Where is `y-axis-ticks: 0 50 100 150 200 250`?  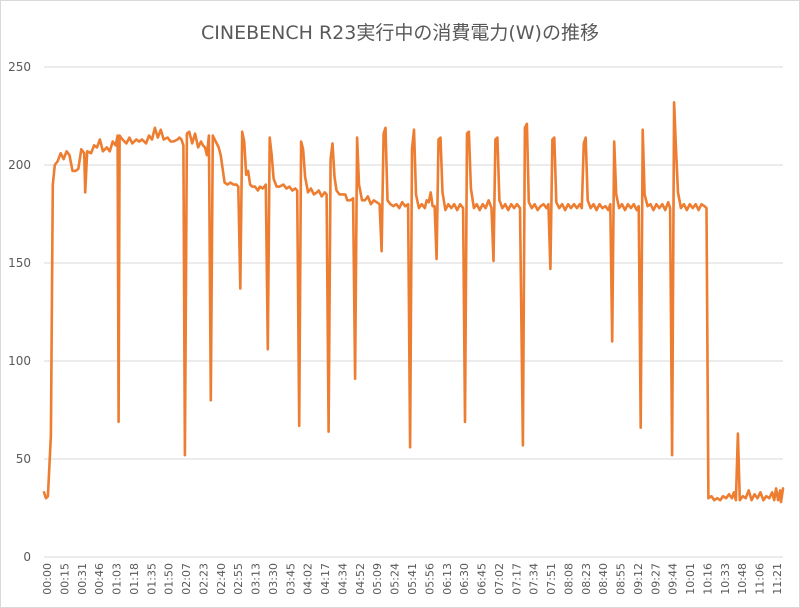 y-axis-ticks: 0 50 100 150 200 250 is located at coordinates (19, 312).